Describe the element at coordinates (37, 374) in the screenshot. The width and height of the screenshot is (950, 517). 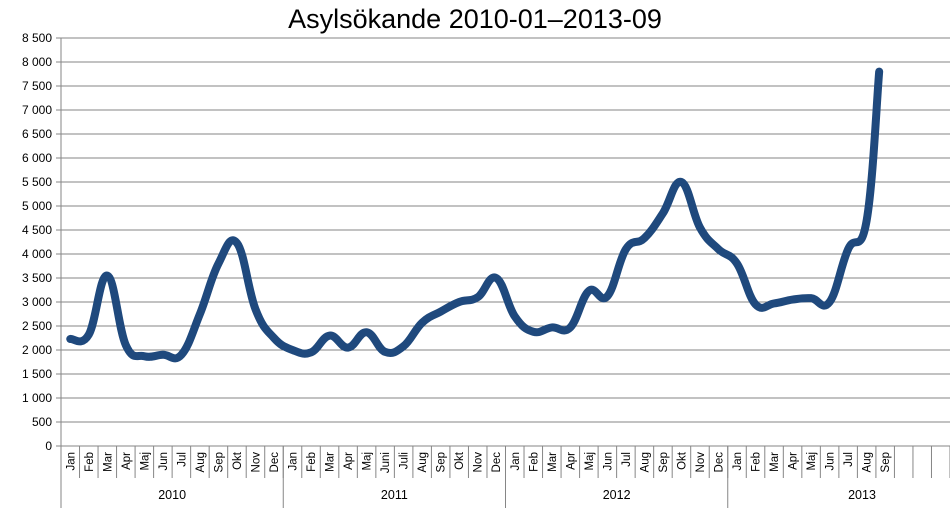
I see `y-tick-label: 1 500` at that location.